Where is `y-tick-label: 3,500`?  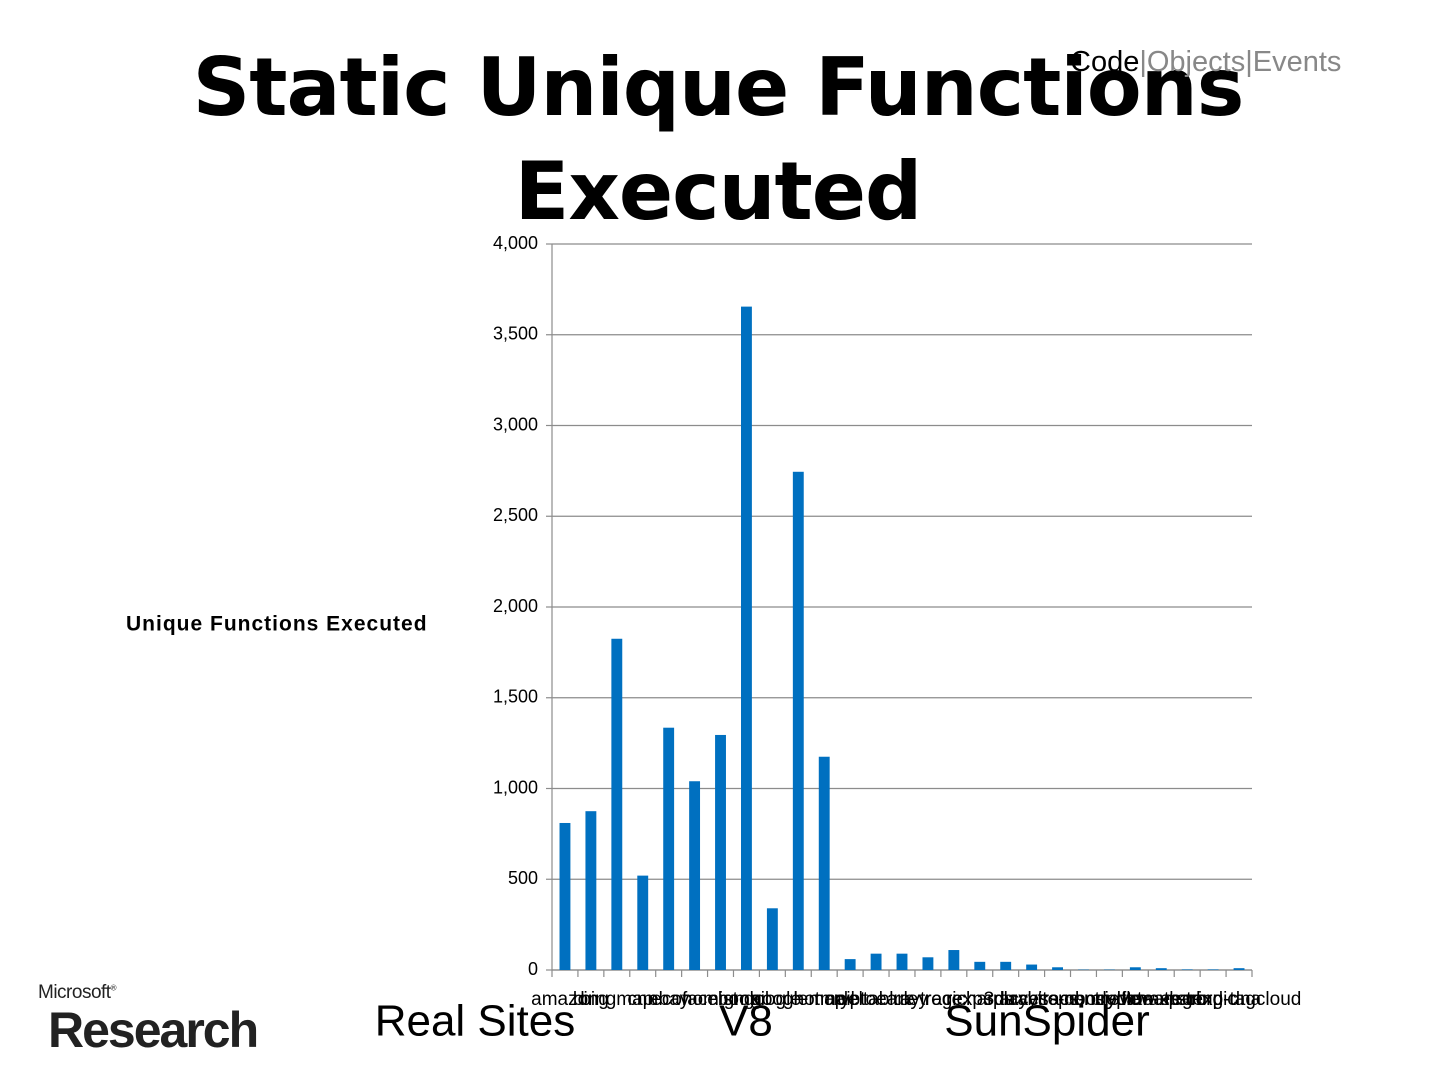 y-tick-label: 3,500 is located at coordinates (515, 334).